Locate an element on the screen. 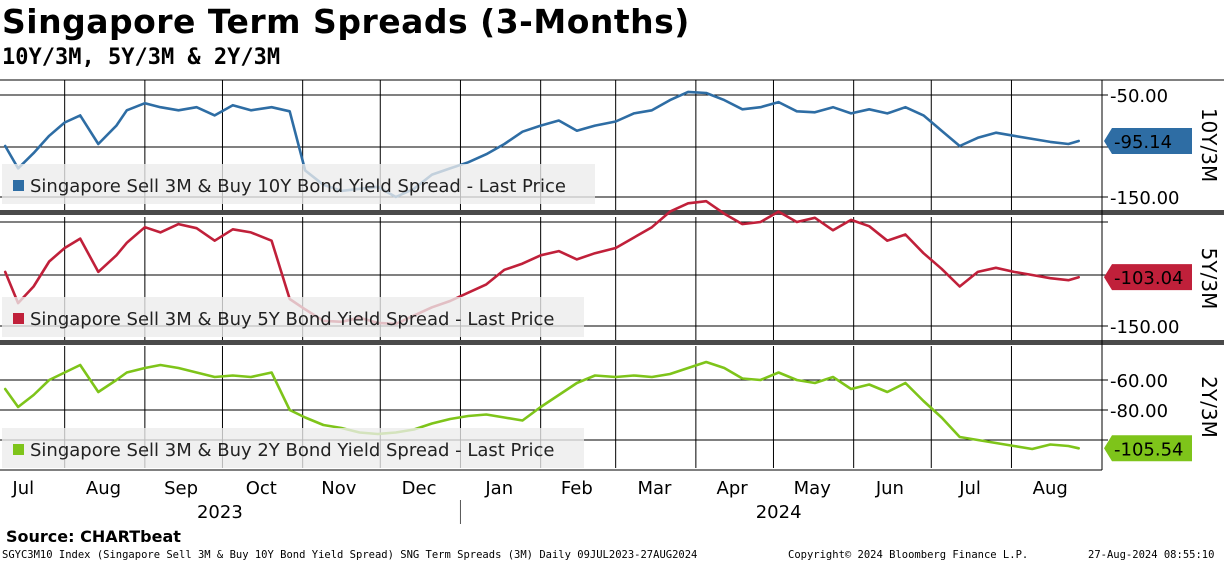 The image size is (1224, 566). last-value-label: -105.54 is located at coordinates (1148, 449).